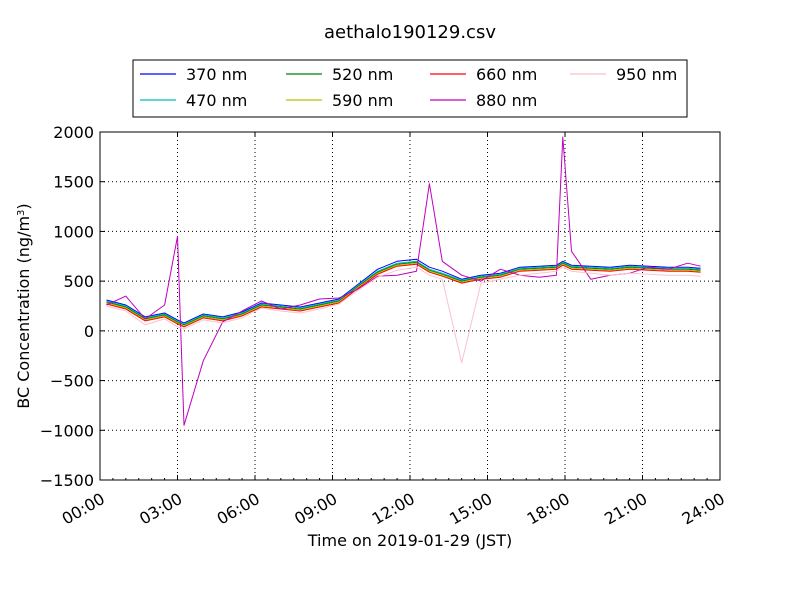  What do you see at coordinates (83, 509) in the screenshot?
I see `x-tick-label: 00:00` at bounding box center [83, 509].